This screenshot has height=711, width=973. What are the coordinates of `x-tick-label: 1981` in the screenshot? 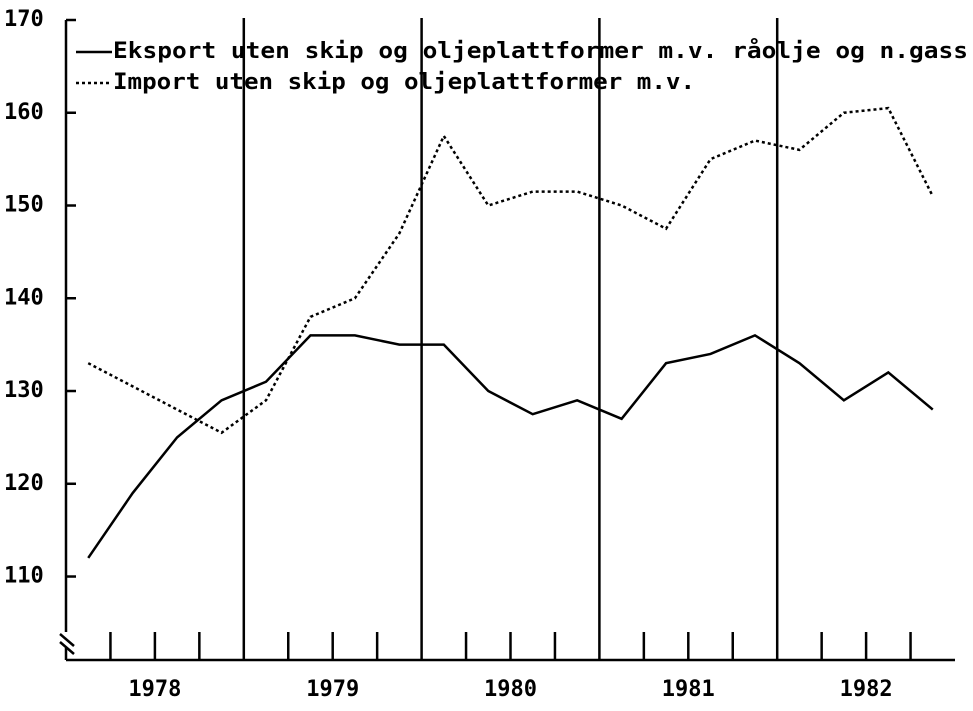 It's located at (688, 689).